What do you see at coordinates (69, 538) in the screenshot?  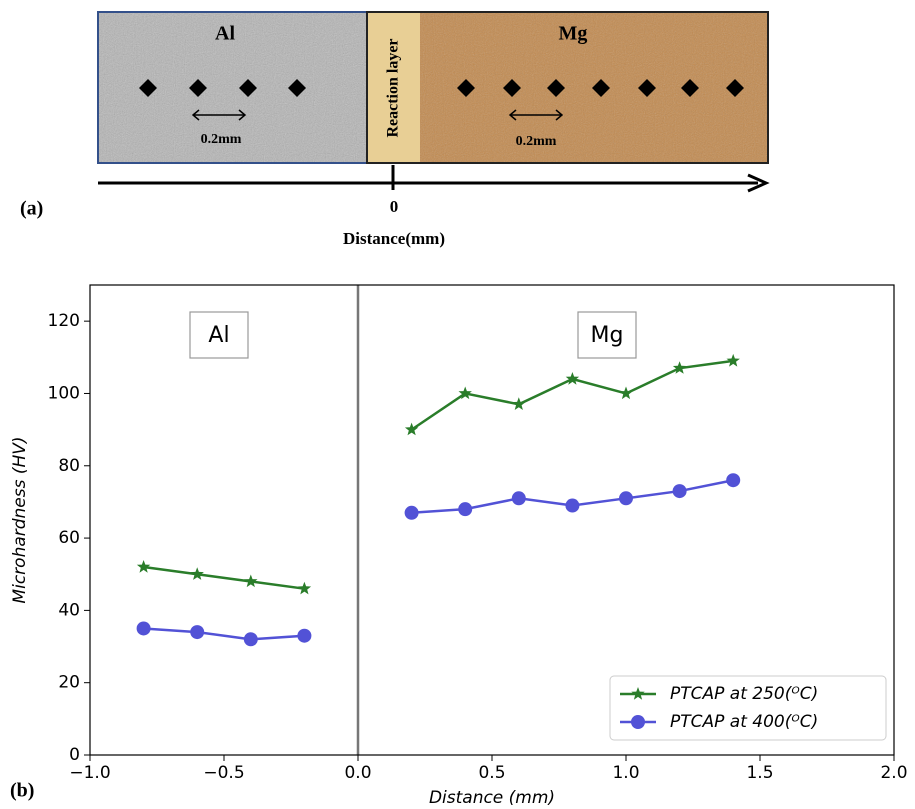 I see `y-tick-label: 60` at bounding box center [69, 538].